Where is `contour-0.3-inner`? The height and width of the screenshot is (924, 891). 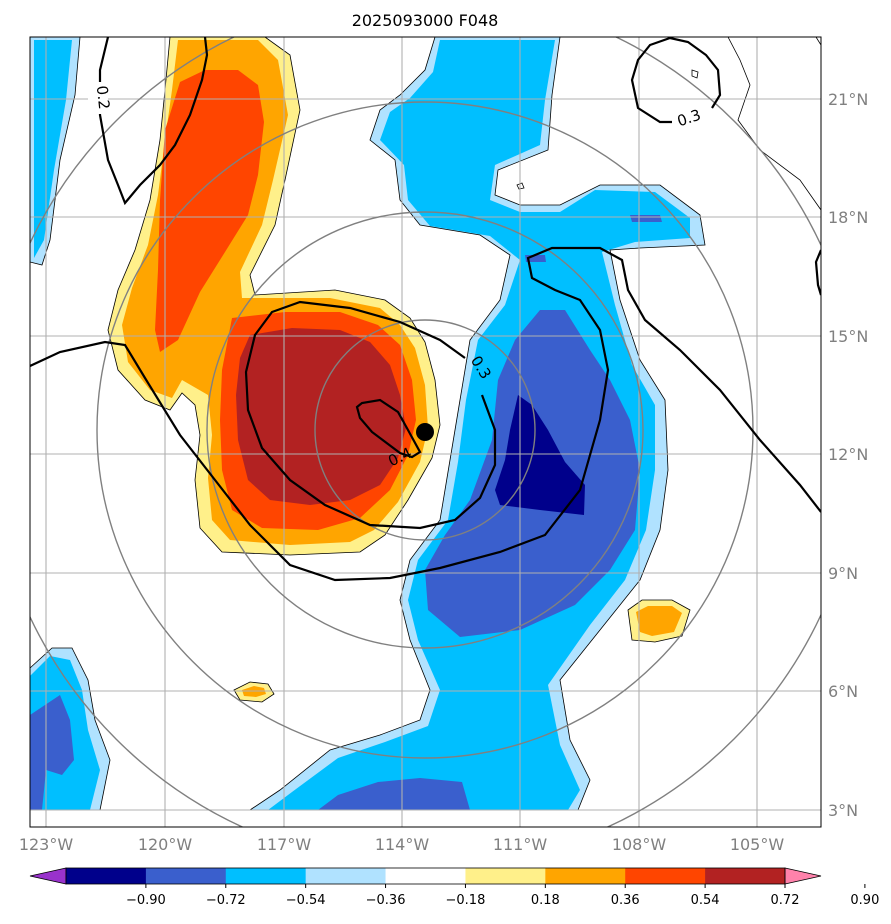 contour-0.3-inner is located at coordinates (370, 415).